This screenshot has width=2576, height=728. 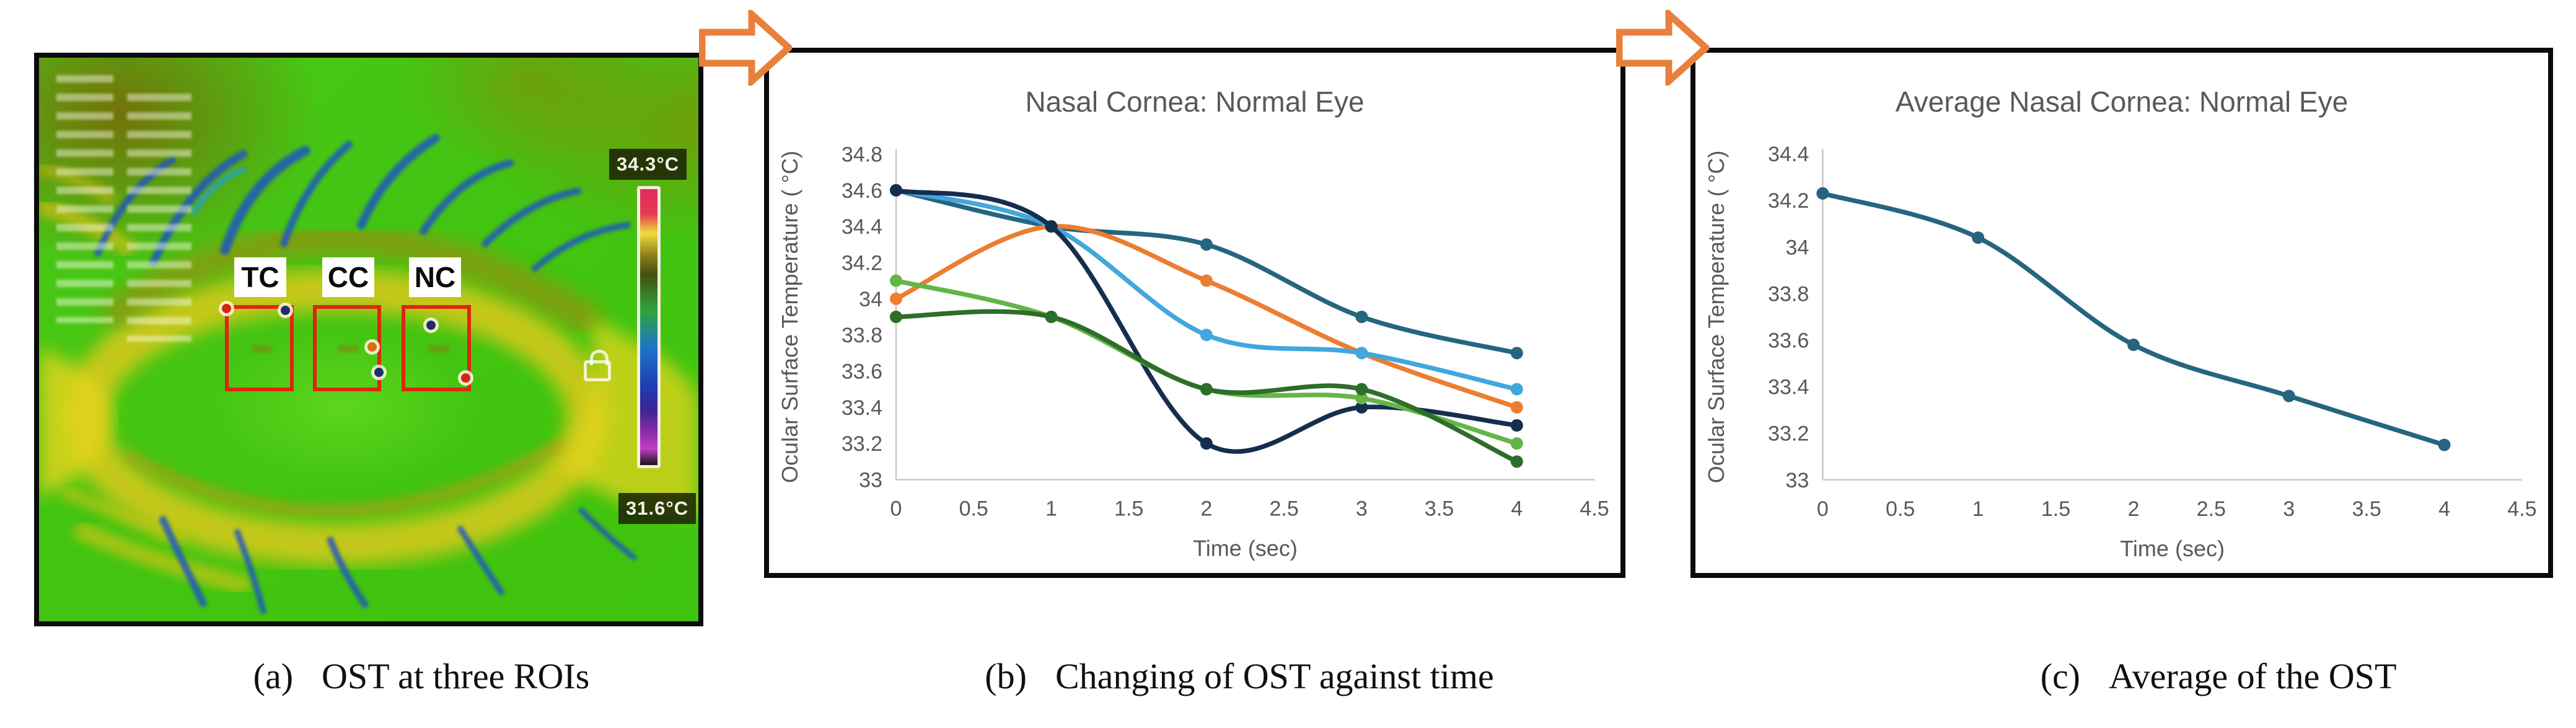 What do you see at coordinates (2172, 548) in the screenshot?
I see `svg-text: Time (sec)` at bounding box center [2172, 548].